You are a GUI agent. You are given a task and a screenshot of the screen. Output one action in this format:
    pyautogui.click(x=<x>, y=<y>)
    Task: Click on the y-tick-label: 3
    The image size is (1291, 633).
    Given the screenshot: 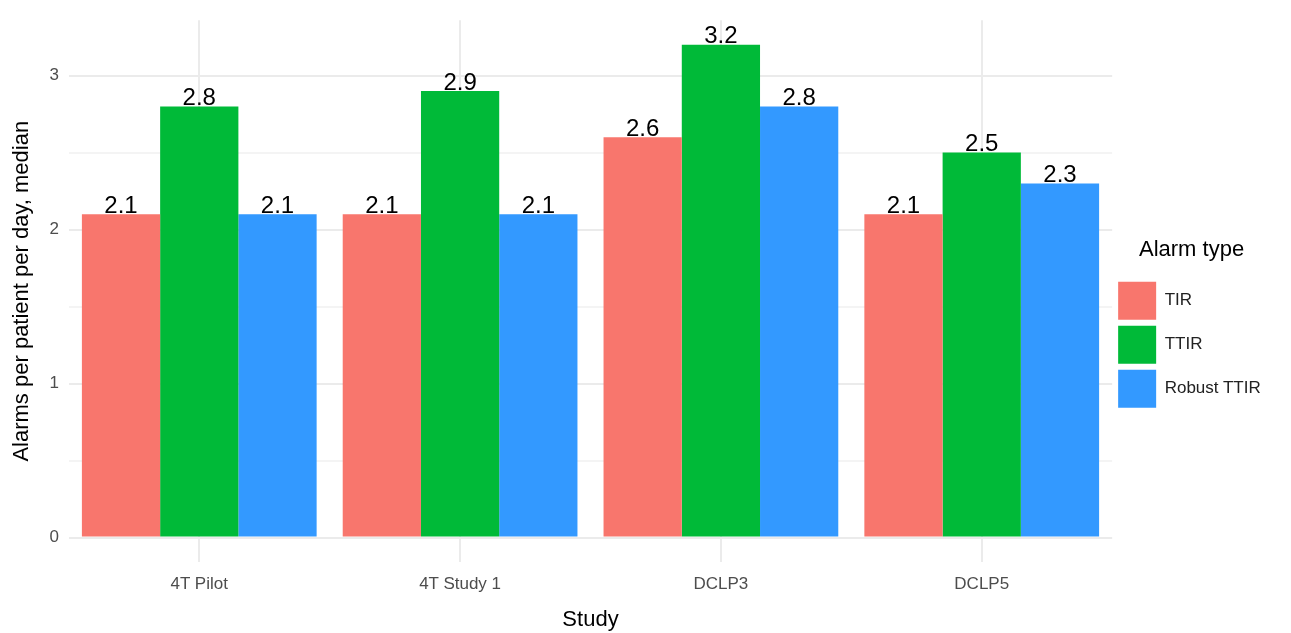 What is the action you would take?
    pyautogui.click(x=54, y=75)
    